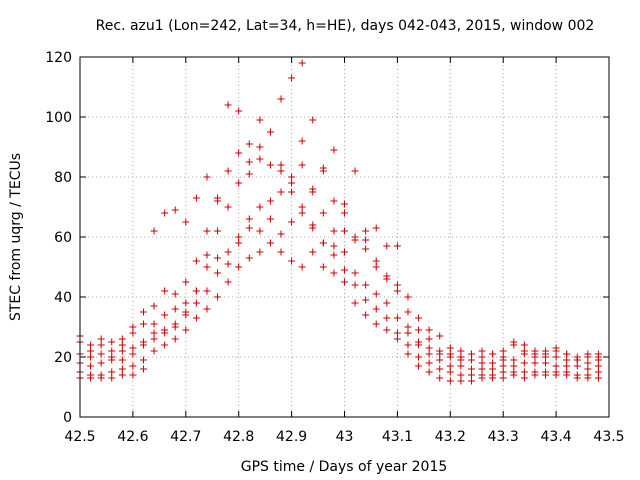 Image resolution: width=640 pixels, height=480 pixels. I want to click on x-tick-label: 42.9, so click(291, 437).